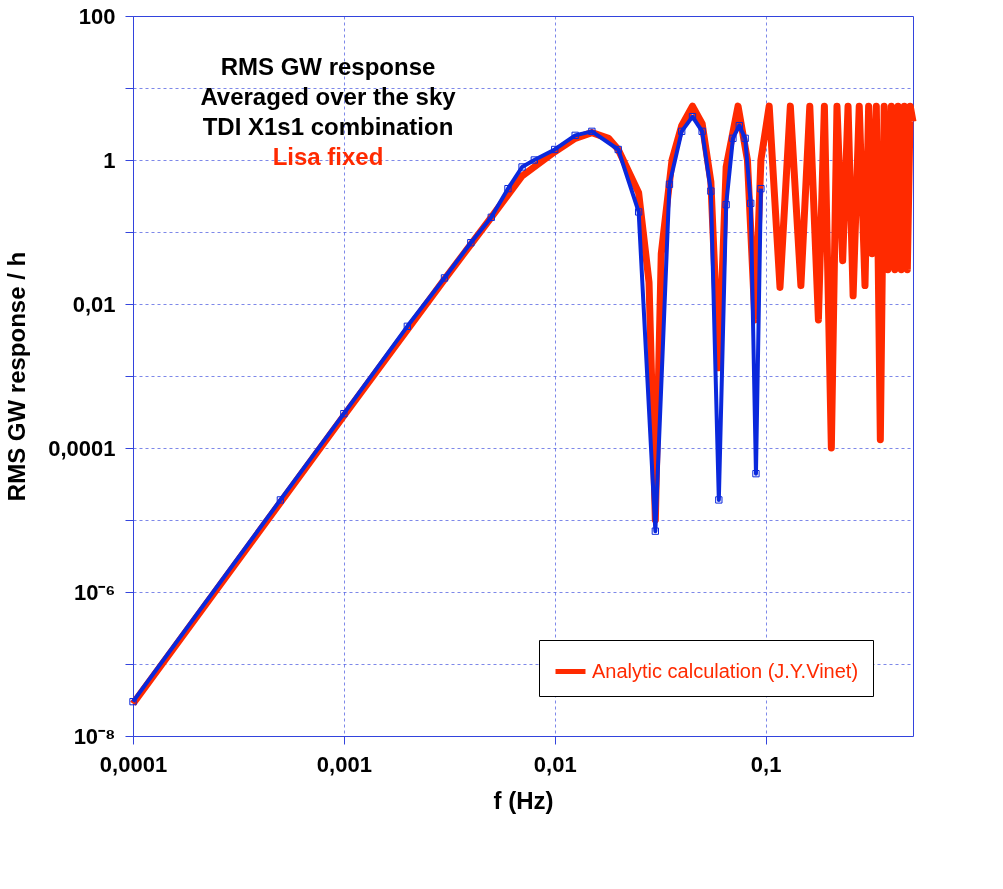  Describe the element at coordinates (725, 670) in the screenshot. I see `legend-label: Analytic calculation (J.Y.Vinet)` at that location.